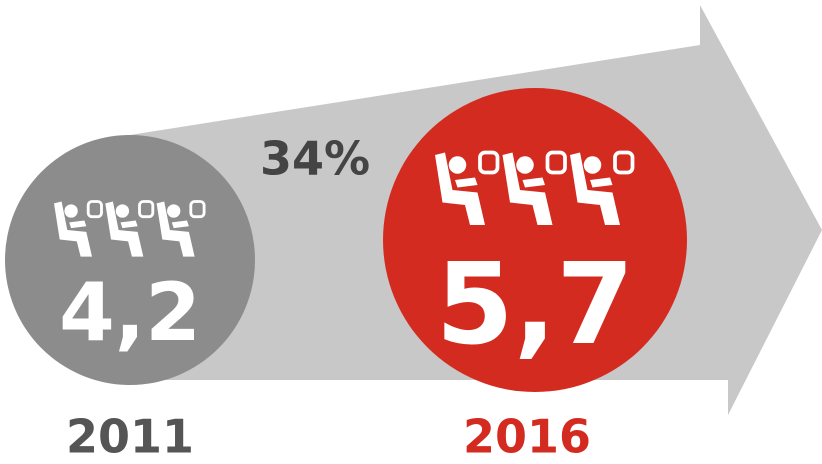 This screenshot has width=822, height=464. I want to click on year-2011: 2011, so click(130, 437).